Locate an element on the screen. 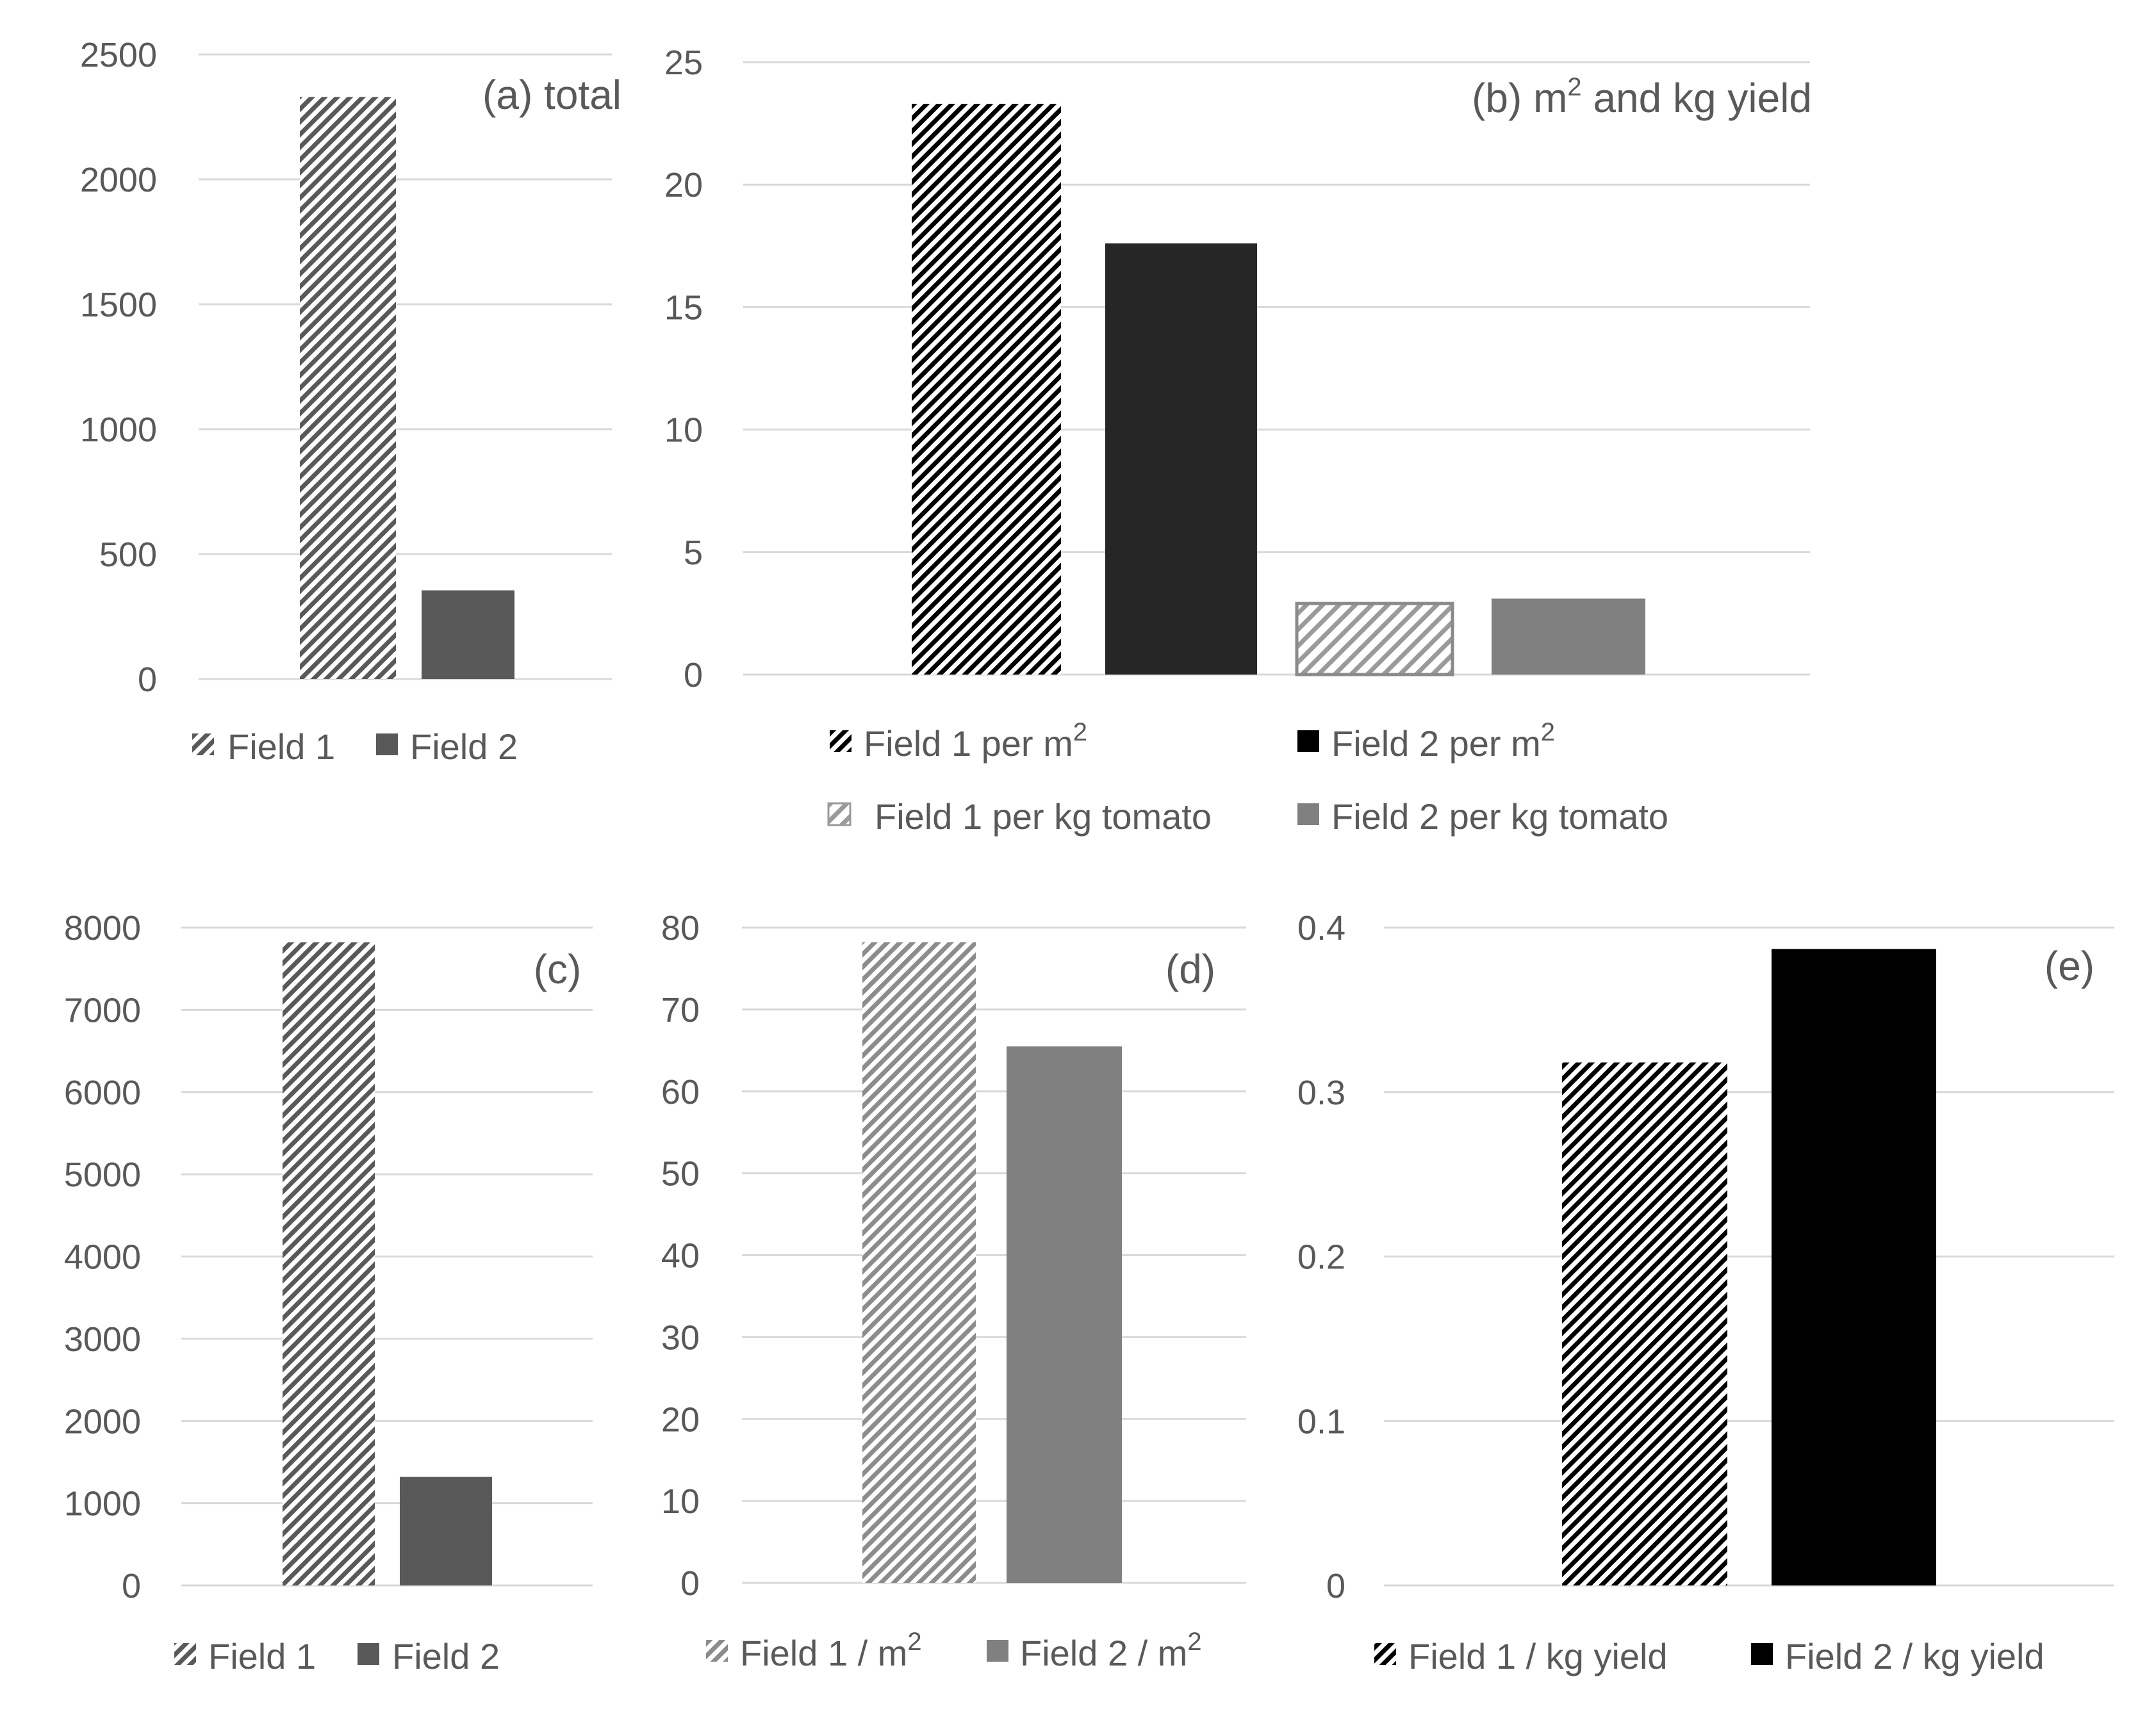 This screenshot has width=2147, height=1736. panel-title: (d) is located at coordinates (1190, 969).